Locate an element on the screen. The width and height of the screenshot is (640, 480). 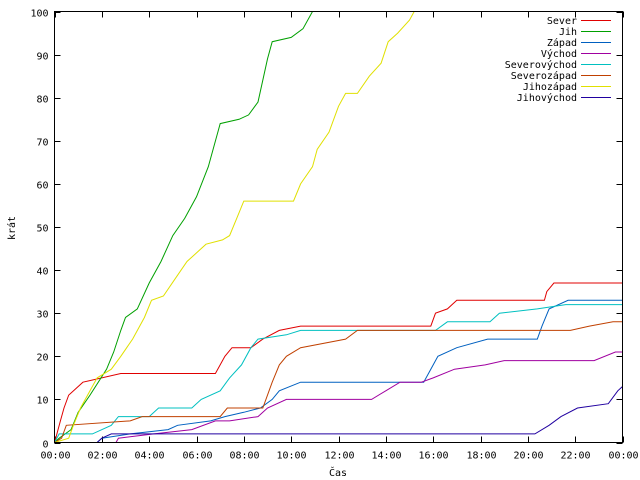
x-tick-label: 12:00 is located at coordinates (339, 456).